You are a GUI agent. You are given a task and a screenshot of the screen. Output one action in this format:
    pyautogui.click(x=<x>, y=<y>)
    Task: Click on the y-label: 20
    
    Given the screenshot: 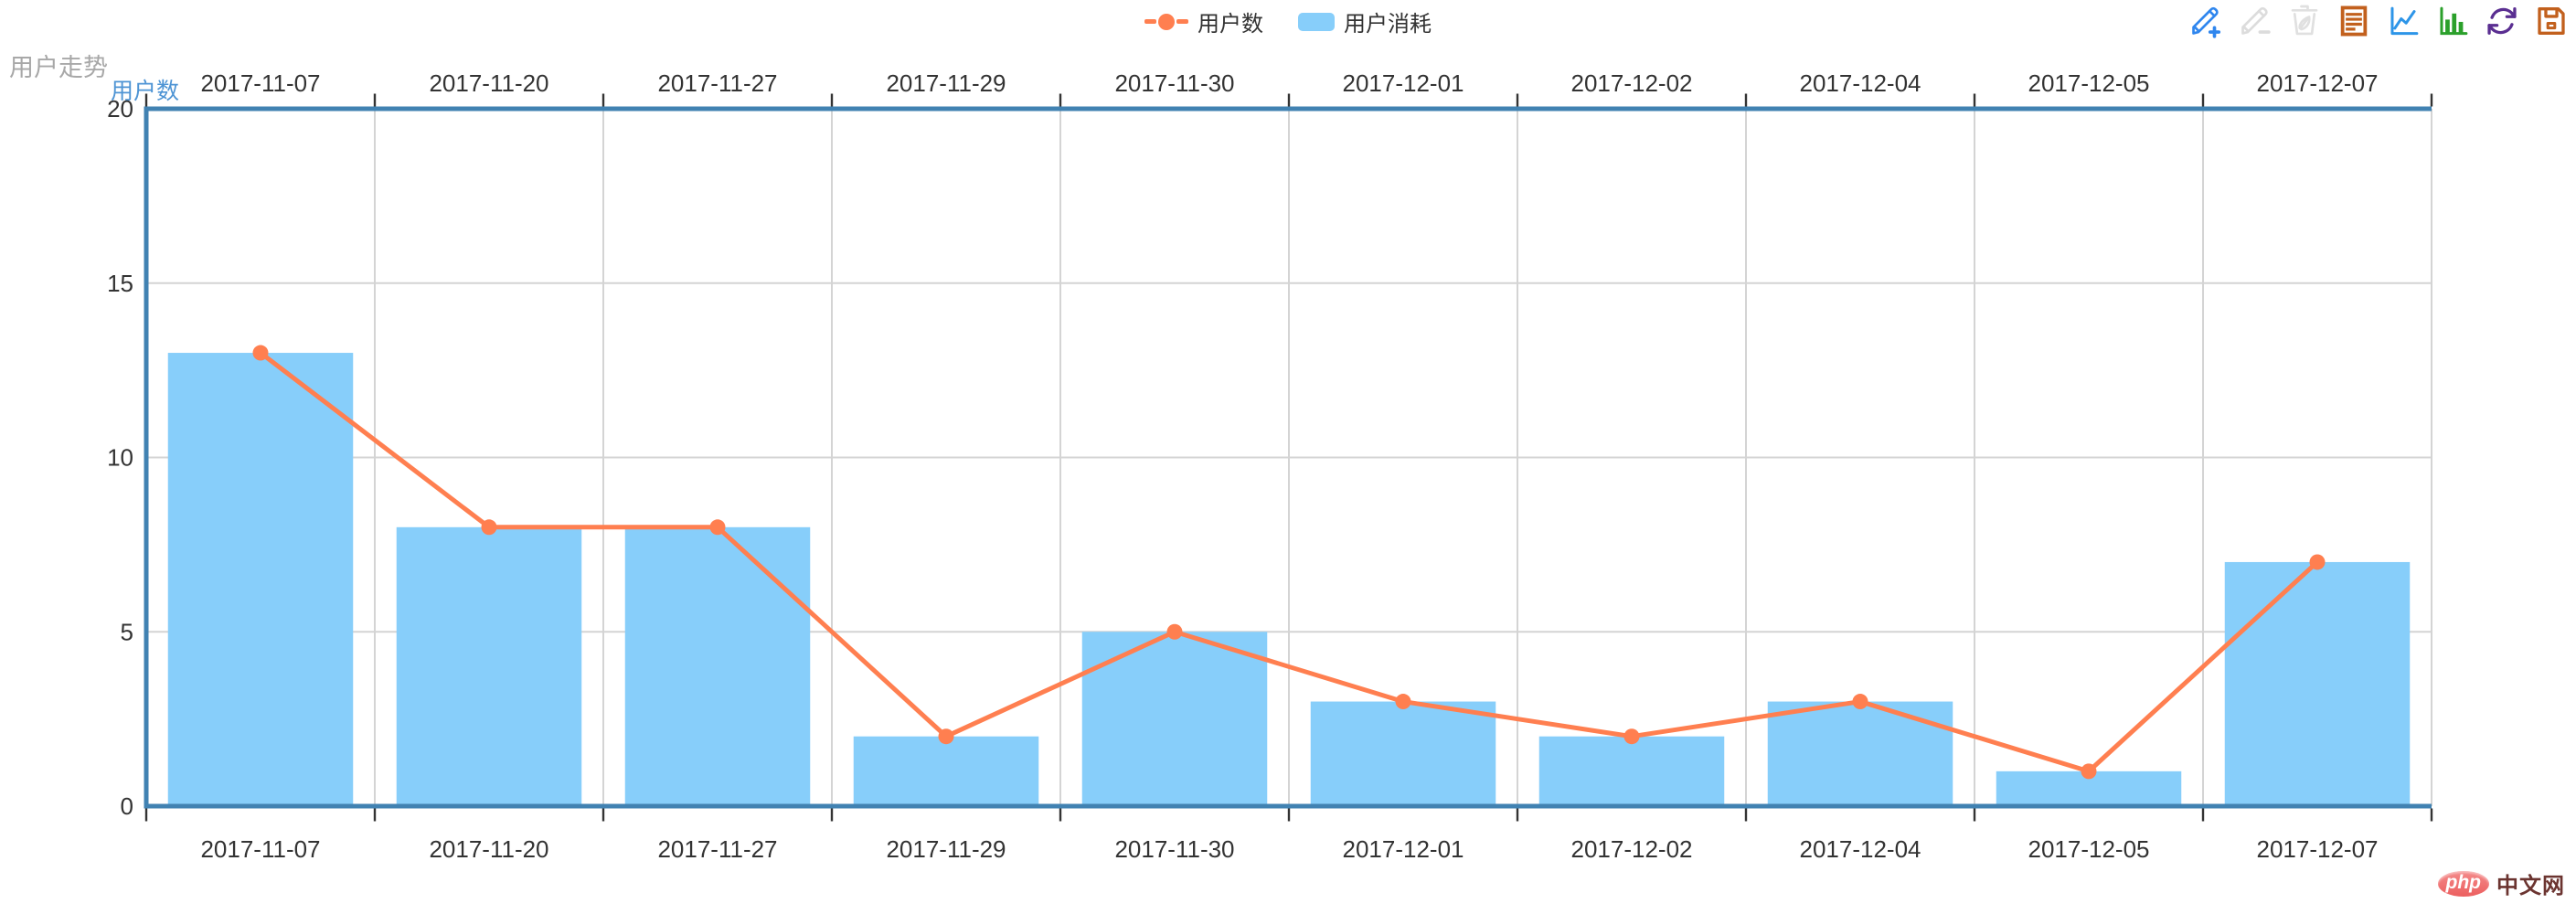 What is the action you would take?
    pyautogui.click(x=120, y=108)
    